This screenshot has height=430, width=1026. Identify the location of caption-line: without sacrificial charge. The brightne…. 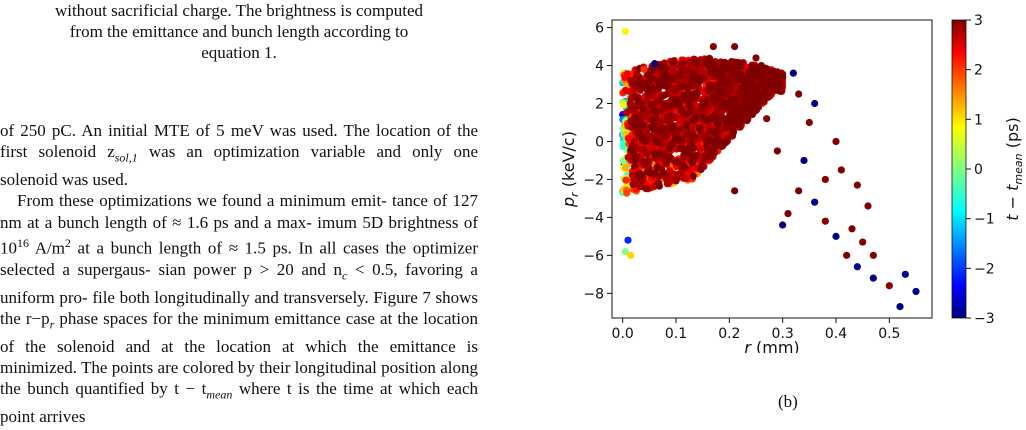
(239, 10).